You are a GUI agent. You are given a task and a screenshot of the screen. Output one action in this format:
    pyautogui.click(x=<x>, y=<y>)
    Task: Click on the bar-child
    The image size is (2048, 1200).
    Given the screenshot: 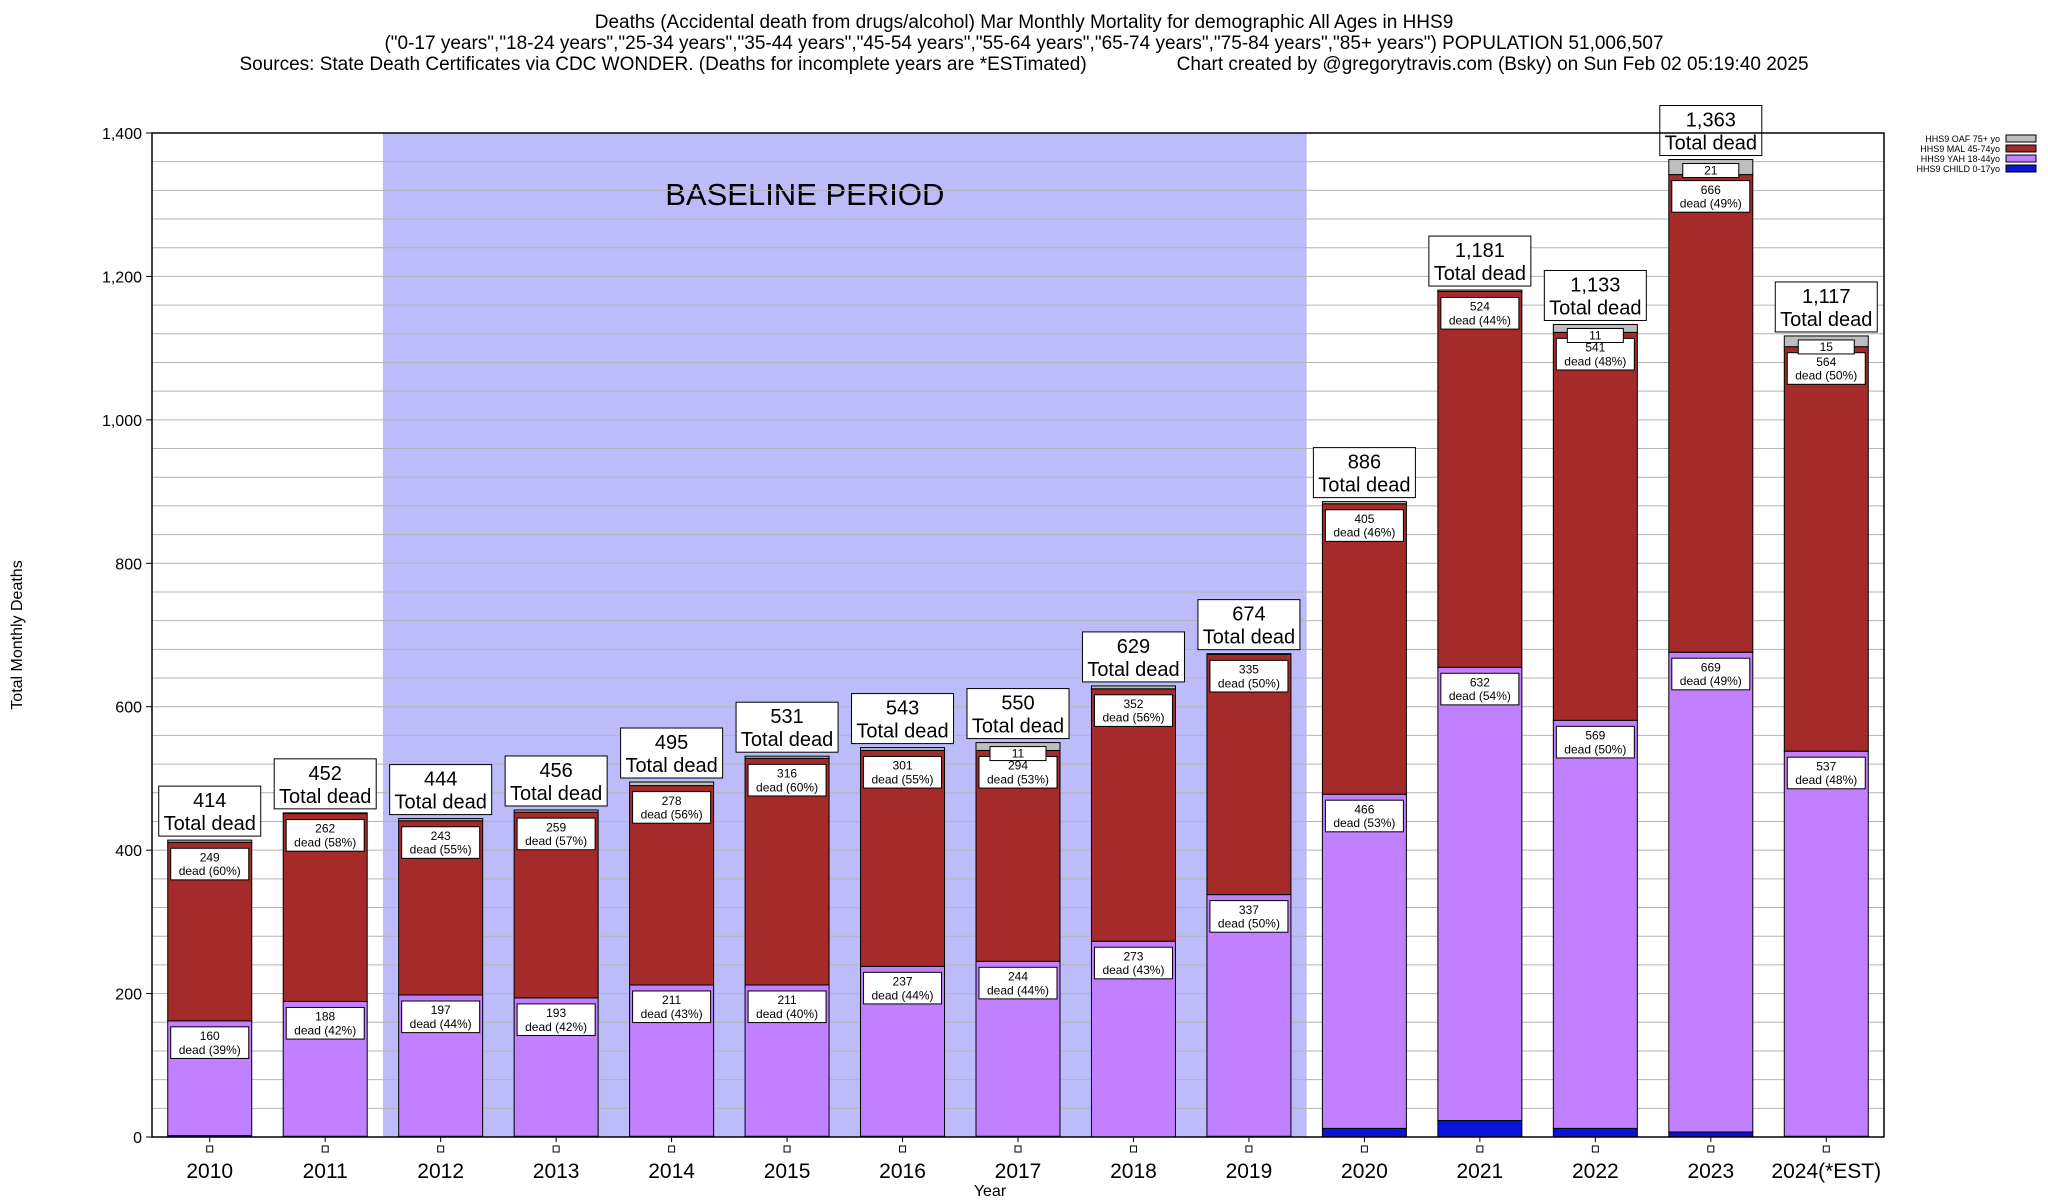 What is the action you would take?
    pyautogui.click(x=1480, y=1129)
    